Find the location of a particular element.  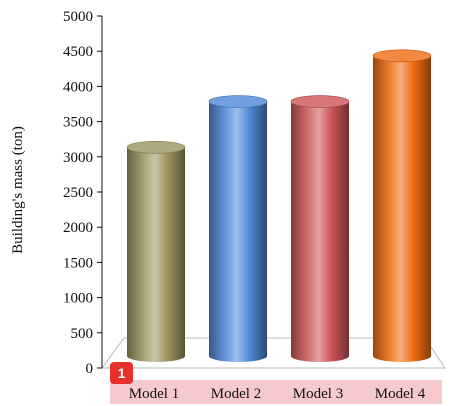

y-tick-label: 4000 is located at coordinates (78, 87).